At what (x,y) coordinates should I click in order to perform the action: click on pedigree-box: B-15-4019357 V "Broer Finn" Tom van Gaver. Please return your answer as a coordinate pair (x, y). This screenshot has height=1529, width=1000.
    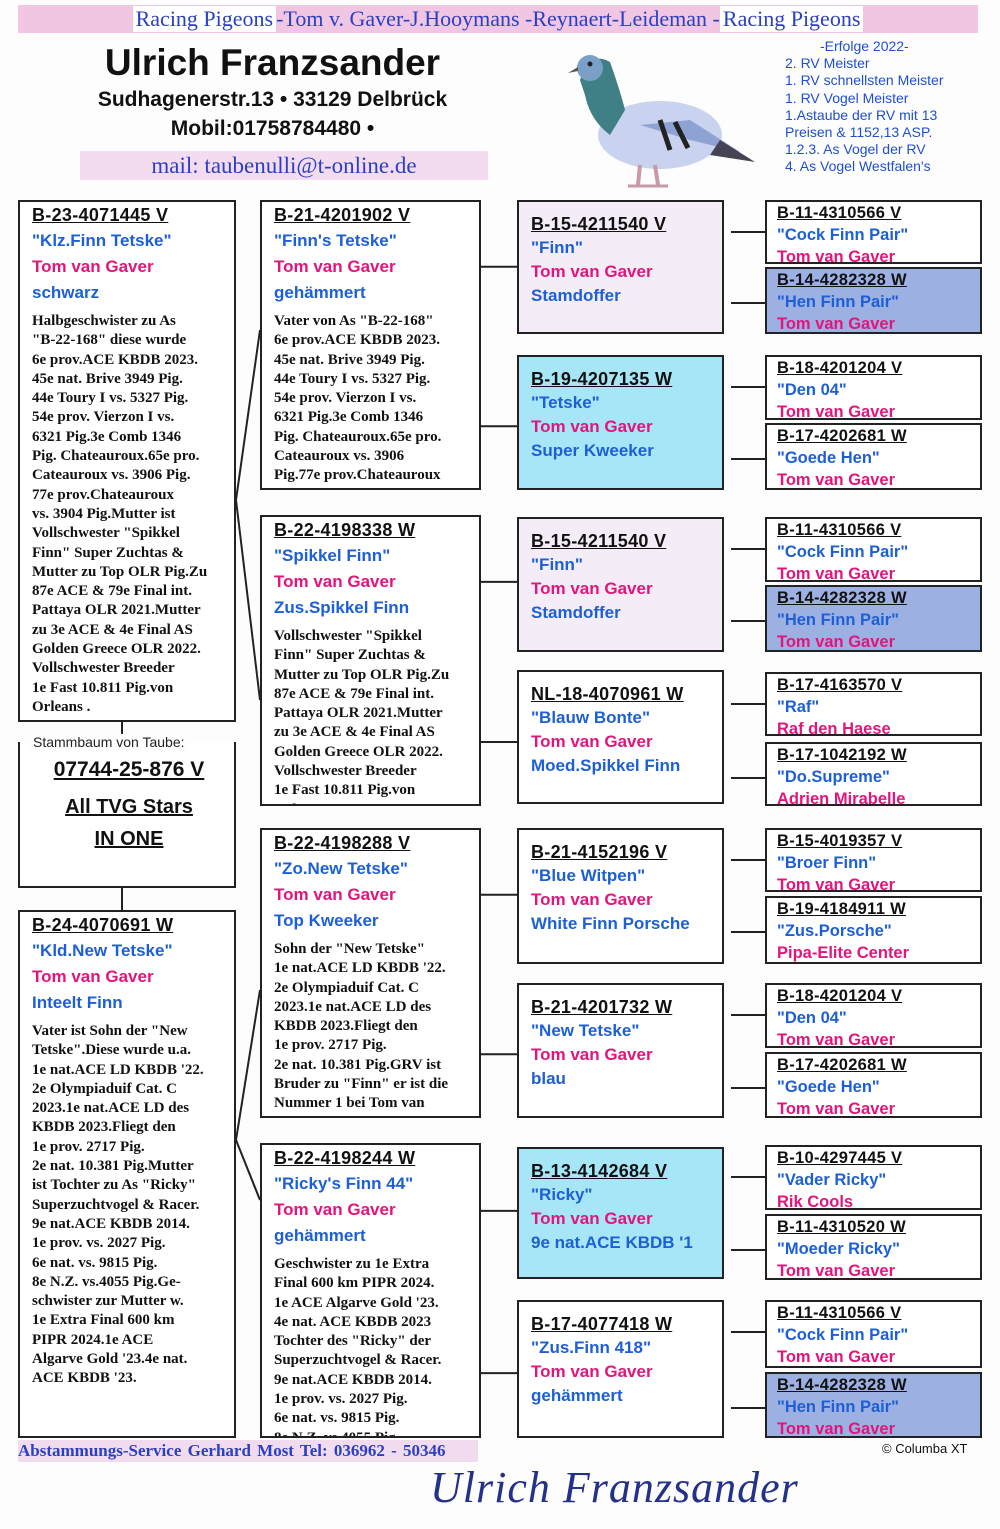
    Looking at the image, I should click on (873, 860).